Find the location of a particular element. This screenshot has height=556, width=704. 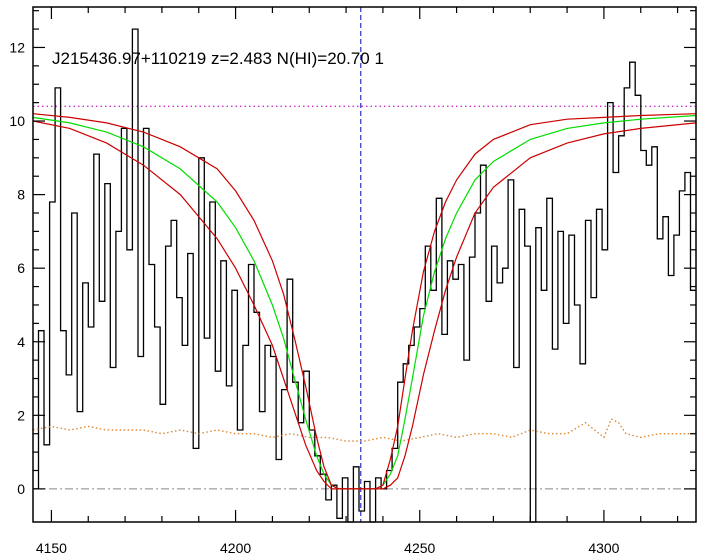

x-tick-label: 4250 is located at coordinates (419, 548).